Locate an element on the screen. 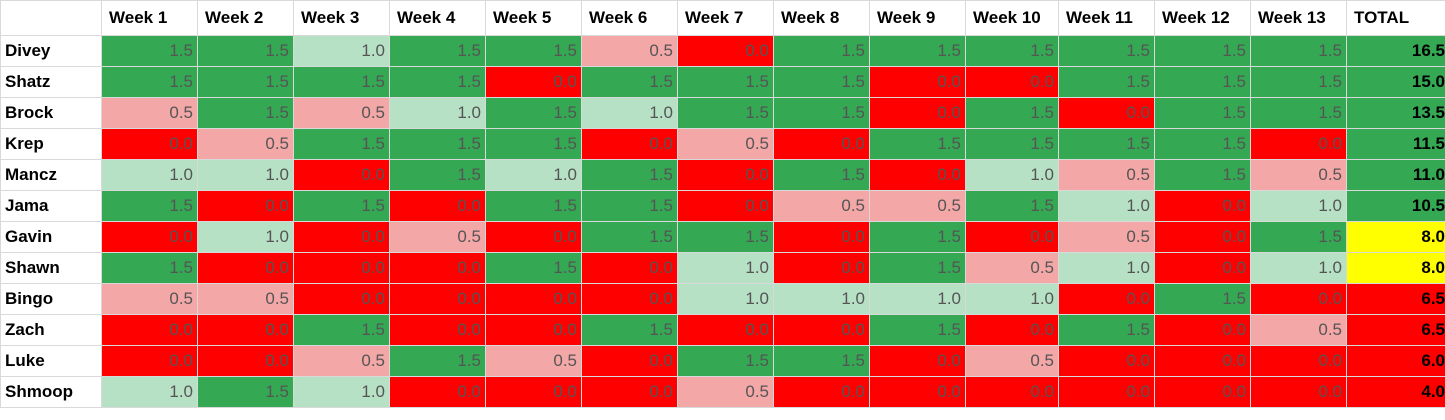 Image resolution: width=1445 pixels, height=420 pixels. player-name-cell: Shawn is located at coordinates (51, 268).